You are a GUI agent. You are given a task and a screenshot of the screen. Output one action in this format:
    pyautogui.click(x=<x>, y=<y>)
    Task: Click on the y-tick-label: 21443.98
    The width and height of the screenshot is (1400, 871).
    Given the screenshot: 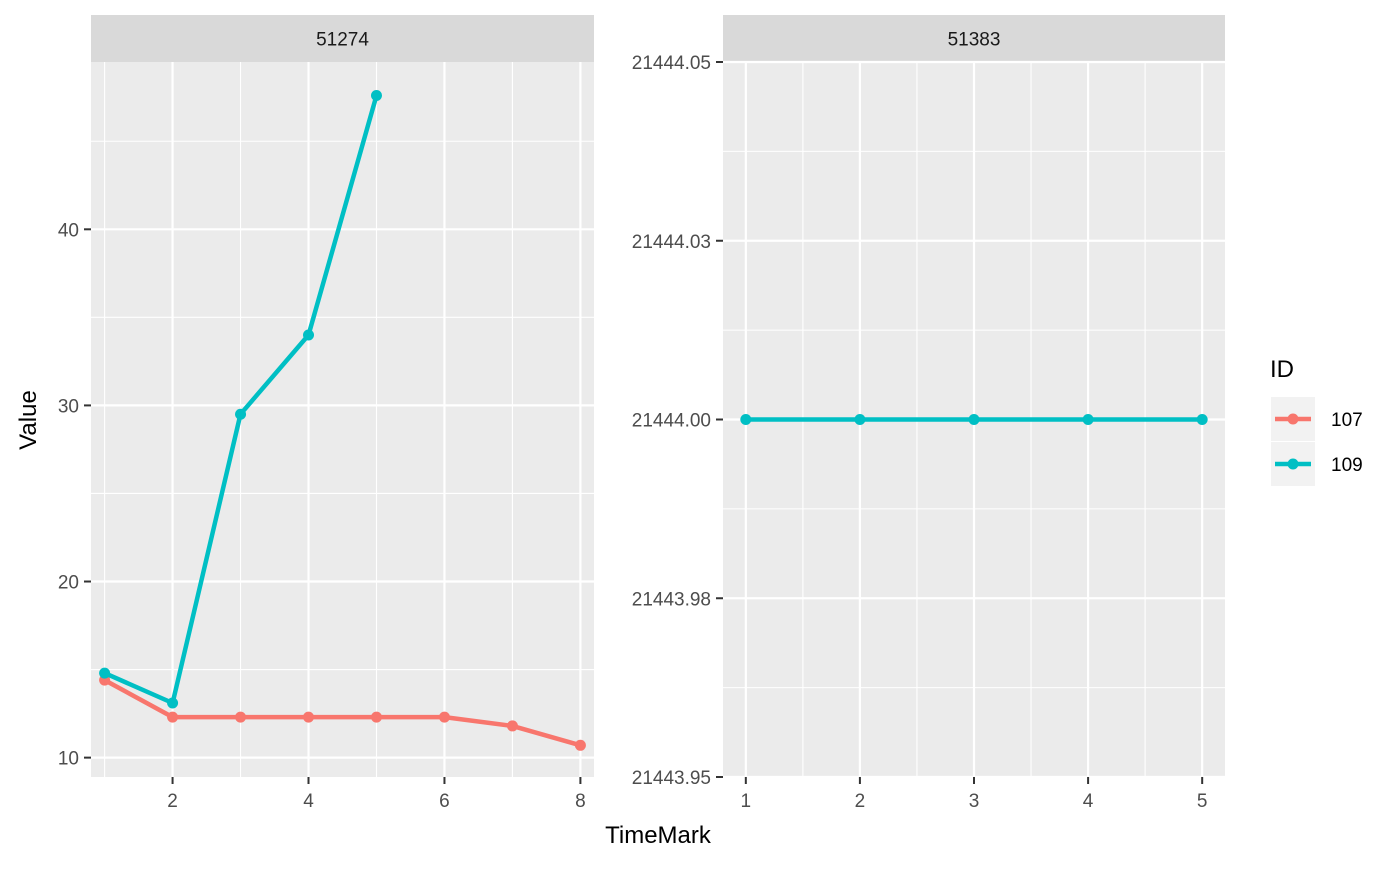 What is the action you would take?
    pyautogui.click(x=671, y=599)
    